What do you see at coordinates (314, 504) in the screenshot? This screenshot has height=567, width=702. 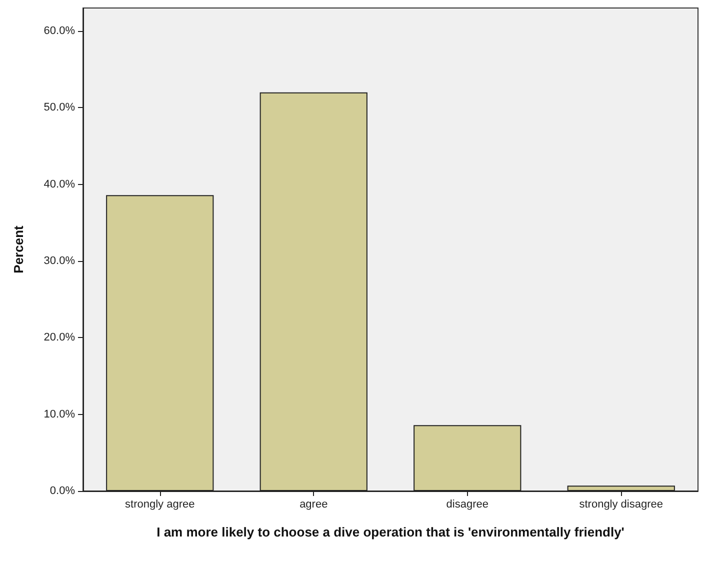 I see `x-tick-label: agree` at bounding box center [314, 504].